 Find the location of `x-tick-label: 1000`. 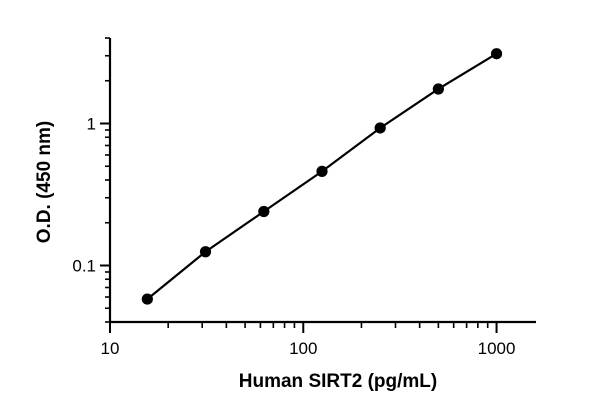

x-tick-label: 1000 is located at coordinates (497, 348).